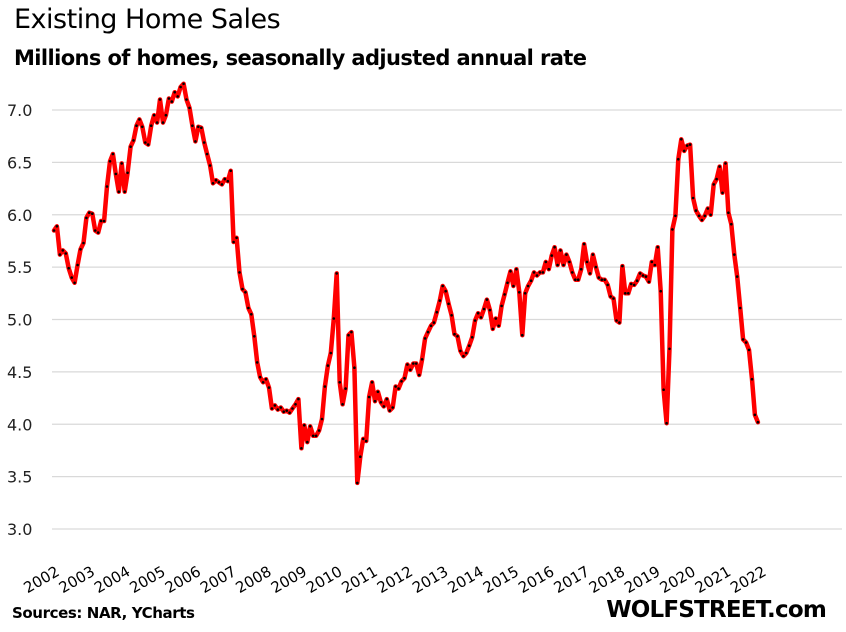  I want to click on y-tick-label: 5.0, so click(19, 320).